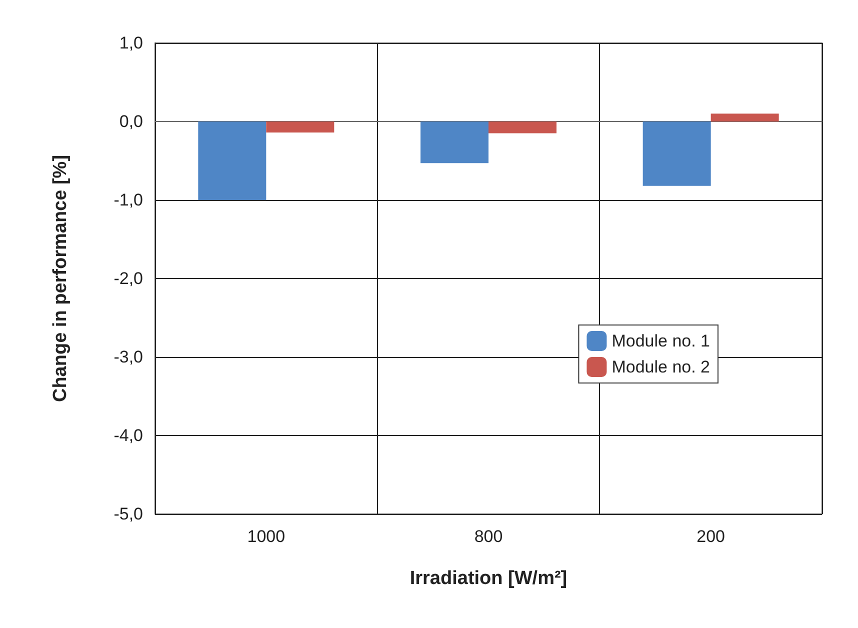 The height and width of the screenshot is (628, 858). I want to click on x-tick-label: 800, so click(488, 536).